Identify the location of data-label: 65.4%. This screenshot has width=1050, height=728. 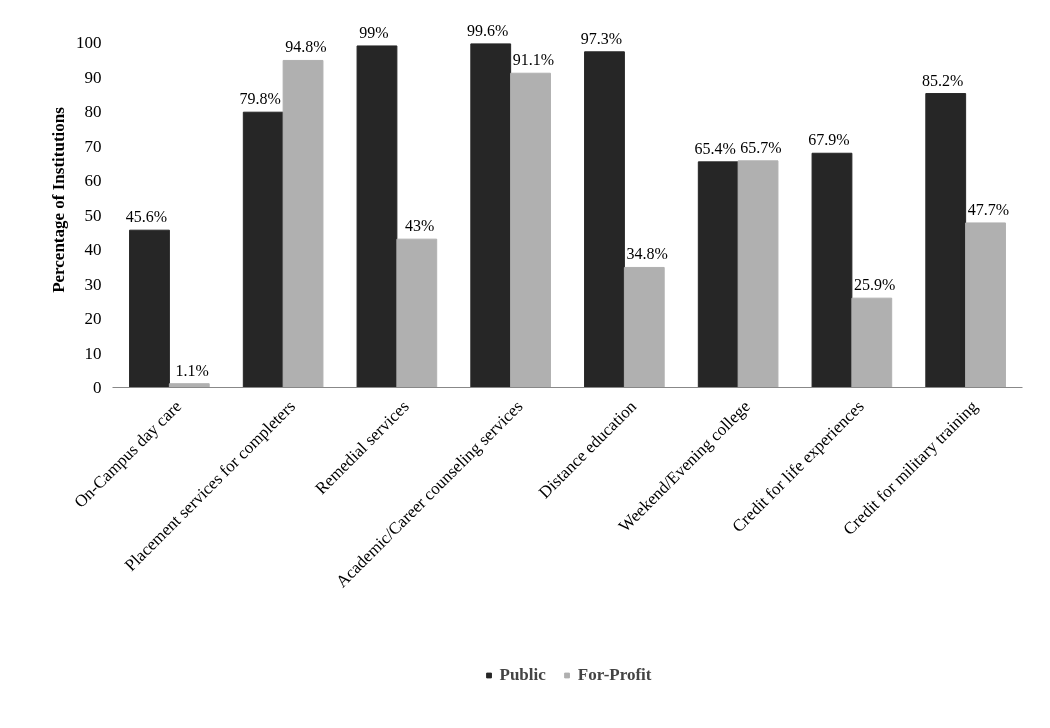
(715, 148).